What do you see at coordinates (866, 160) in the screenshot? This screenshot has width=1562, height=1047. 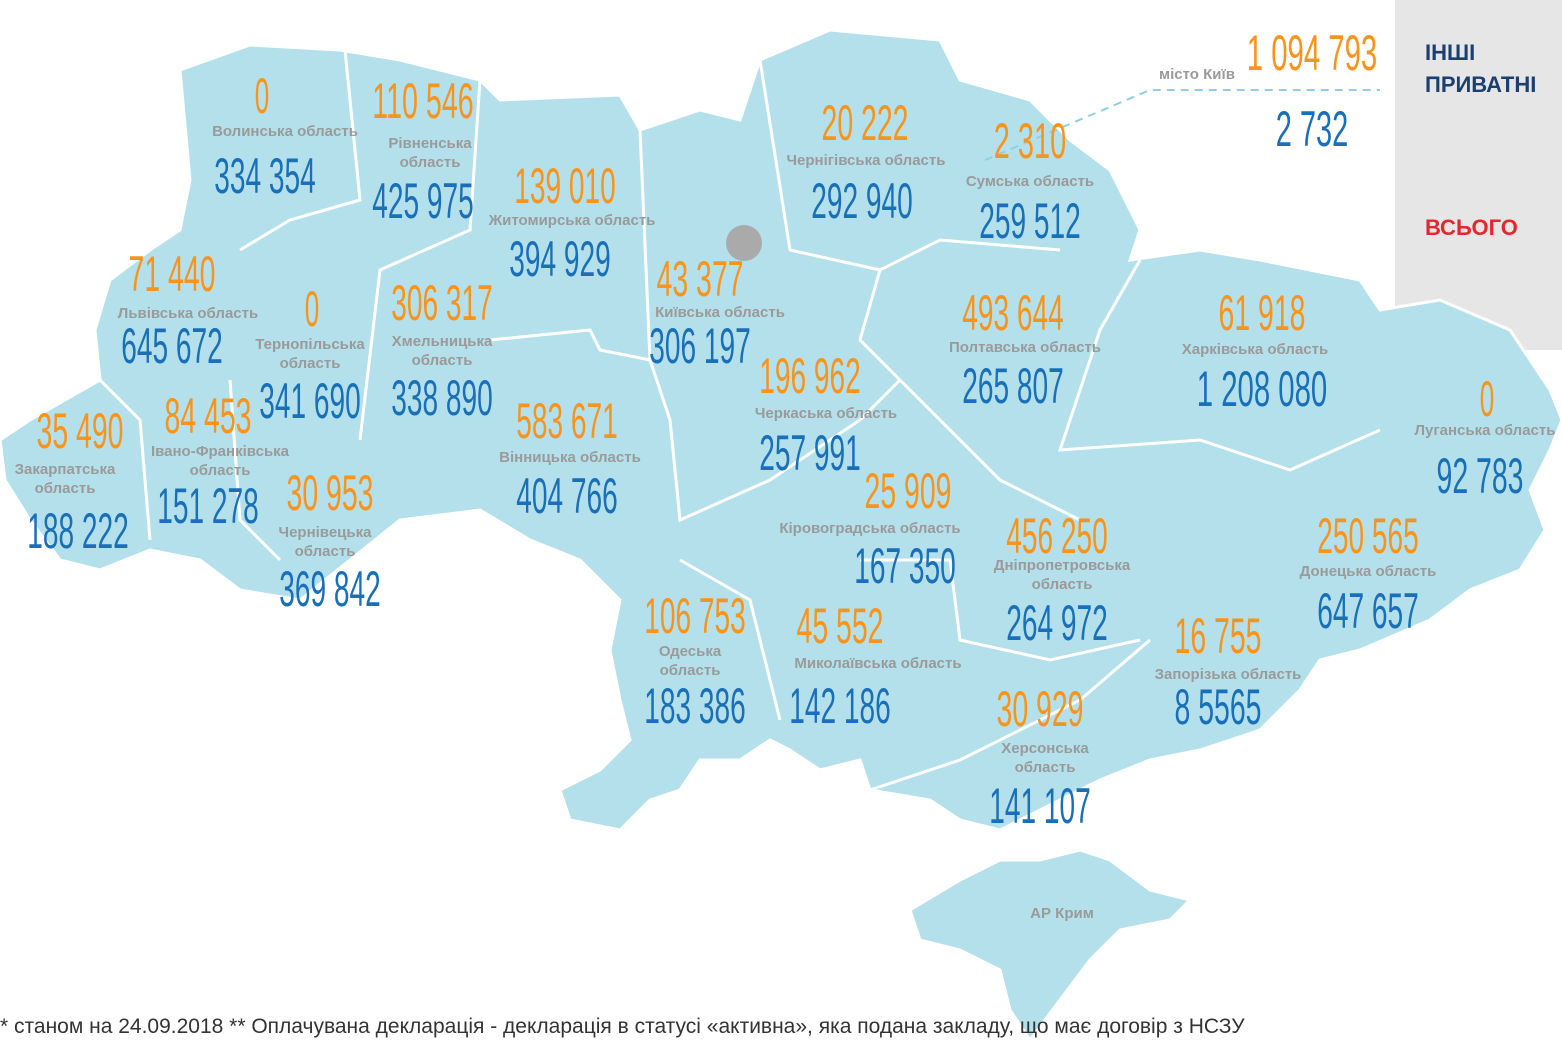 I see `region-name: Чернігівська область` at bounding box center [866, 160].